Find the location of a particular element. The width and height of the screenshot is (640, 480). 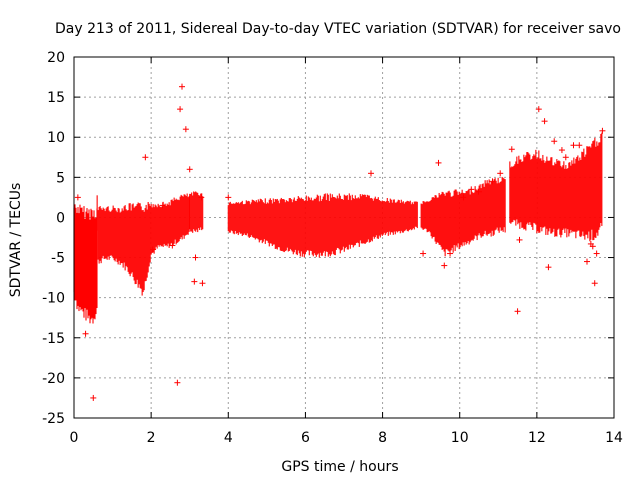

y-tick-label: 0 is located at coordinates (60, 218).